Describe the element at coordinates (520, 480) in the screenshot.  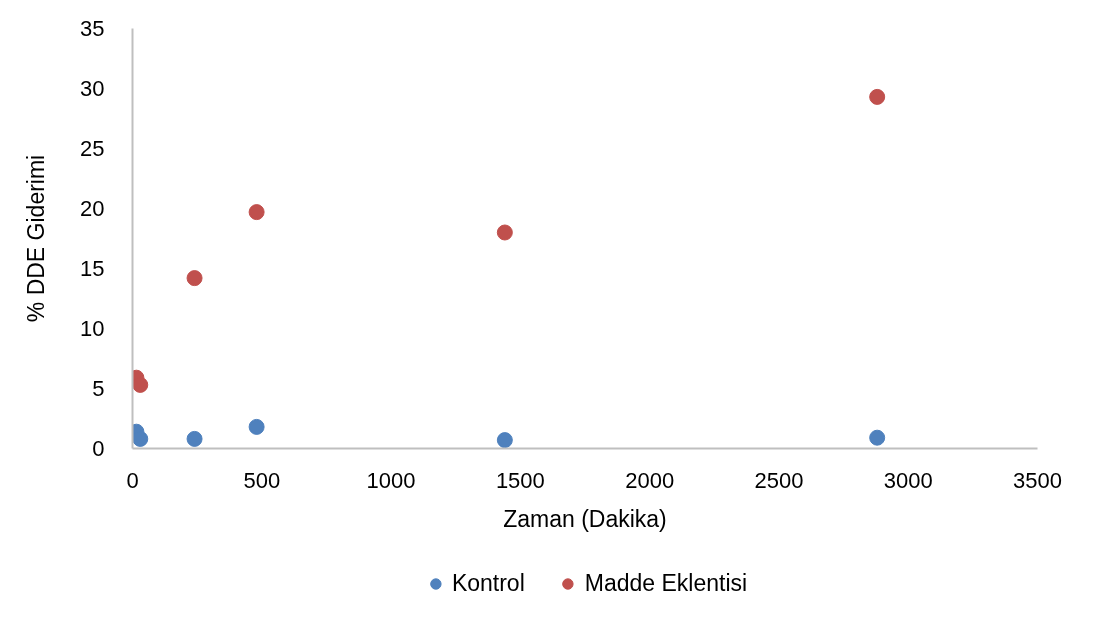
I see `x-tick-label: 1500` at that location.